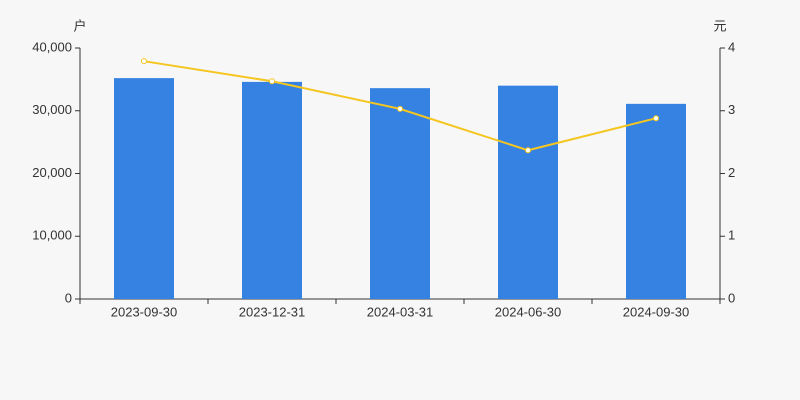 Image resolution: width=800 pixels, height=400 pixels. Describe the element at coordinates (52, 172) in the screenshot. I see `y-tick-label: 20,000` at that location.